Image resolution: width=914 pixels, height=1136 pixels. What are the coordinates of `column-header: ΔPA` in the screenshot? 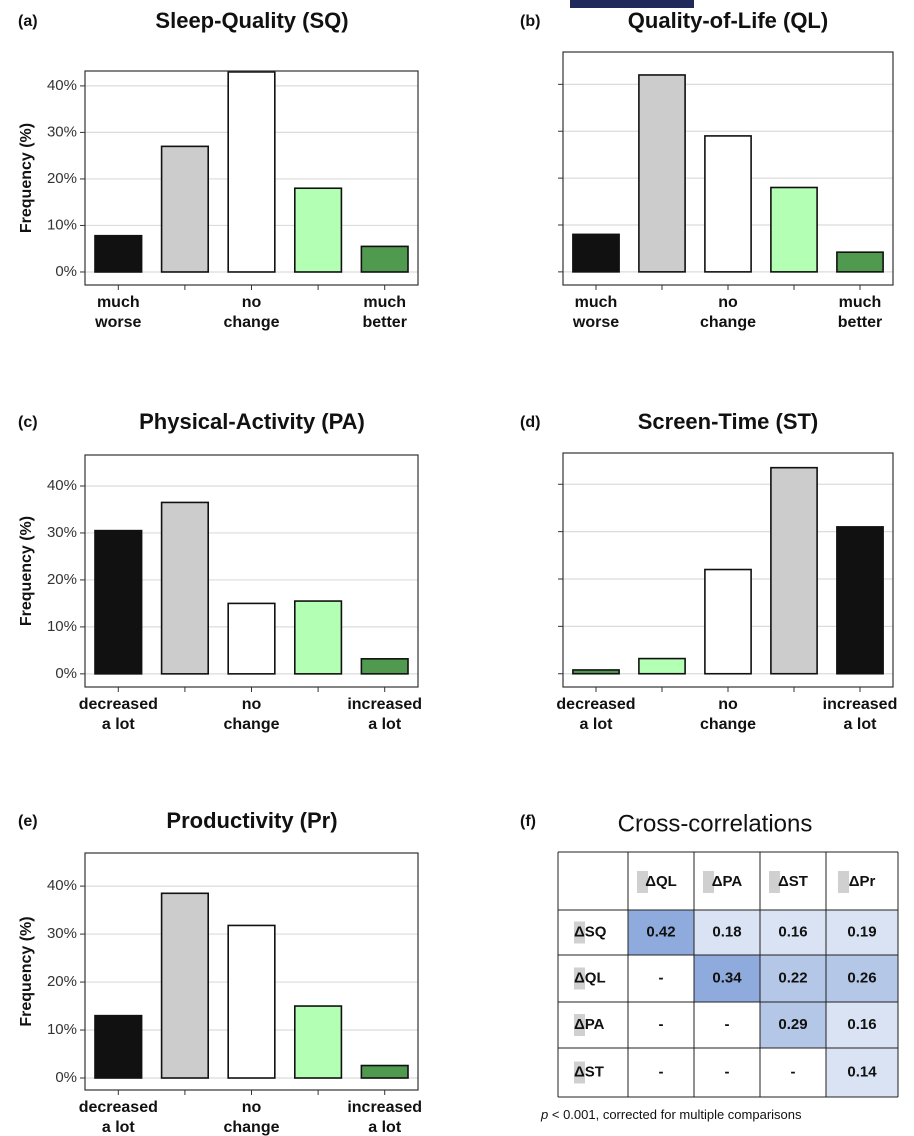 It's located at (727, 881).